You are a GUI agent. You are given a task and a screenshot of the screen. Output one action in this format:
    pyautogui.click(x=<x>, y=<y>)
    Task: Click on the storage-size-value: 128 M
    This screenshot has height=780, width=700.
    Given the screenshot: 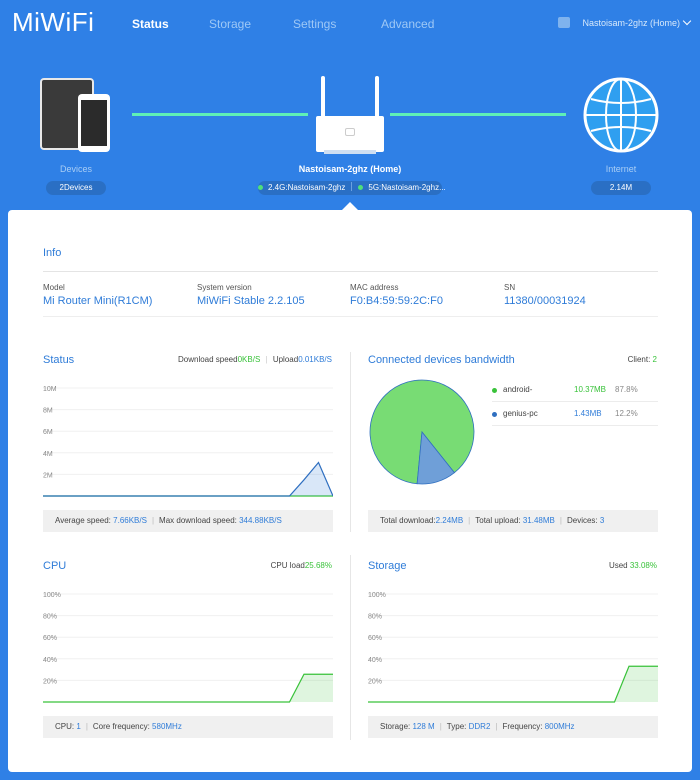 What is the action you would take?
    pyautogui.click(x=423, y=726)
    